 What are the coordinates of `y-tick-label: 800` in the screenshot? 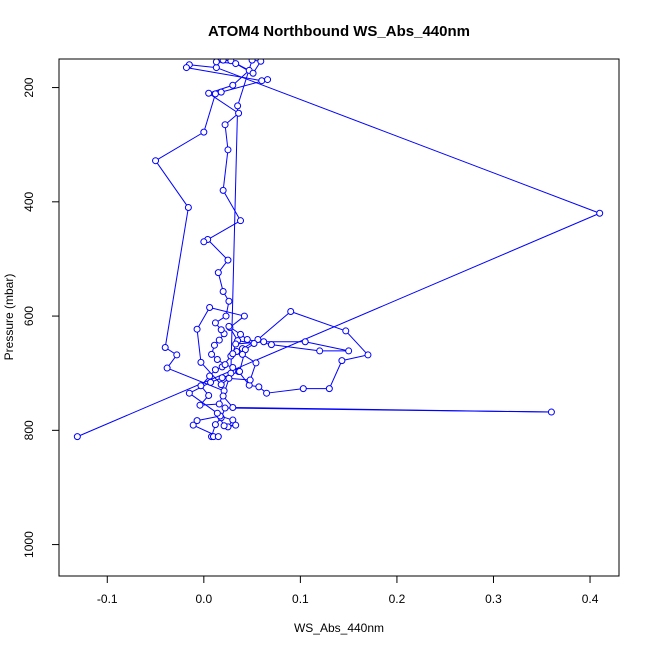 It's located at (29, 430).